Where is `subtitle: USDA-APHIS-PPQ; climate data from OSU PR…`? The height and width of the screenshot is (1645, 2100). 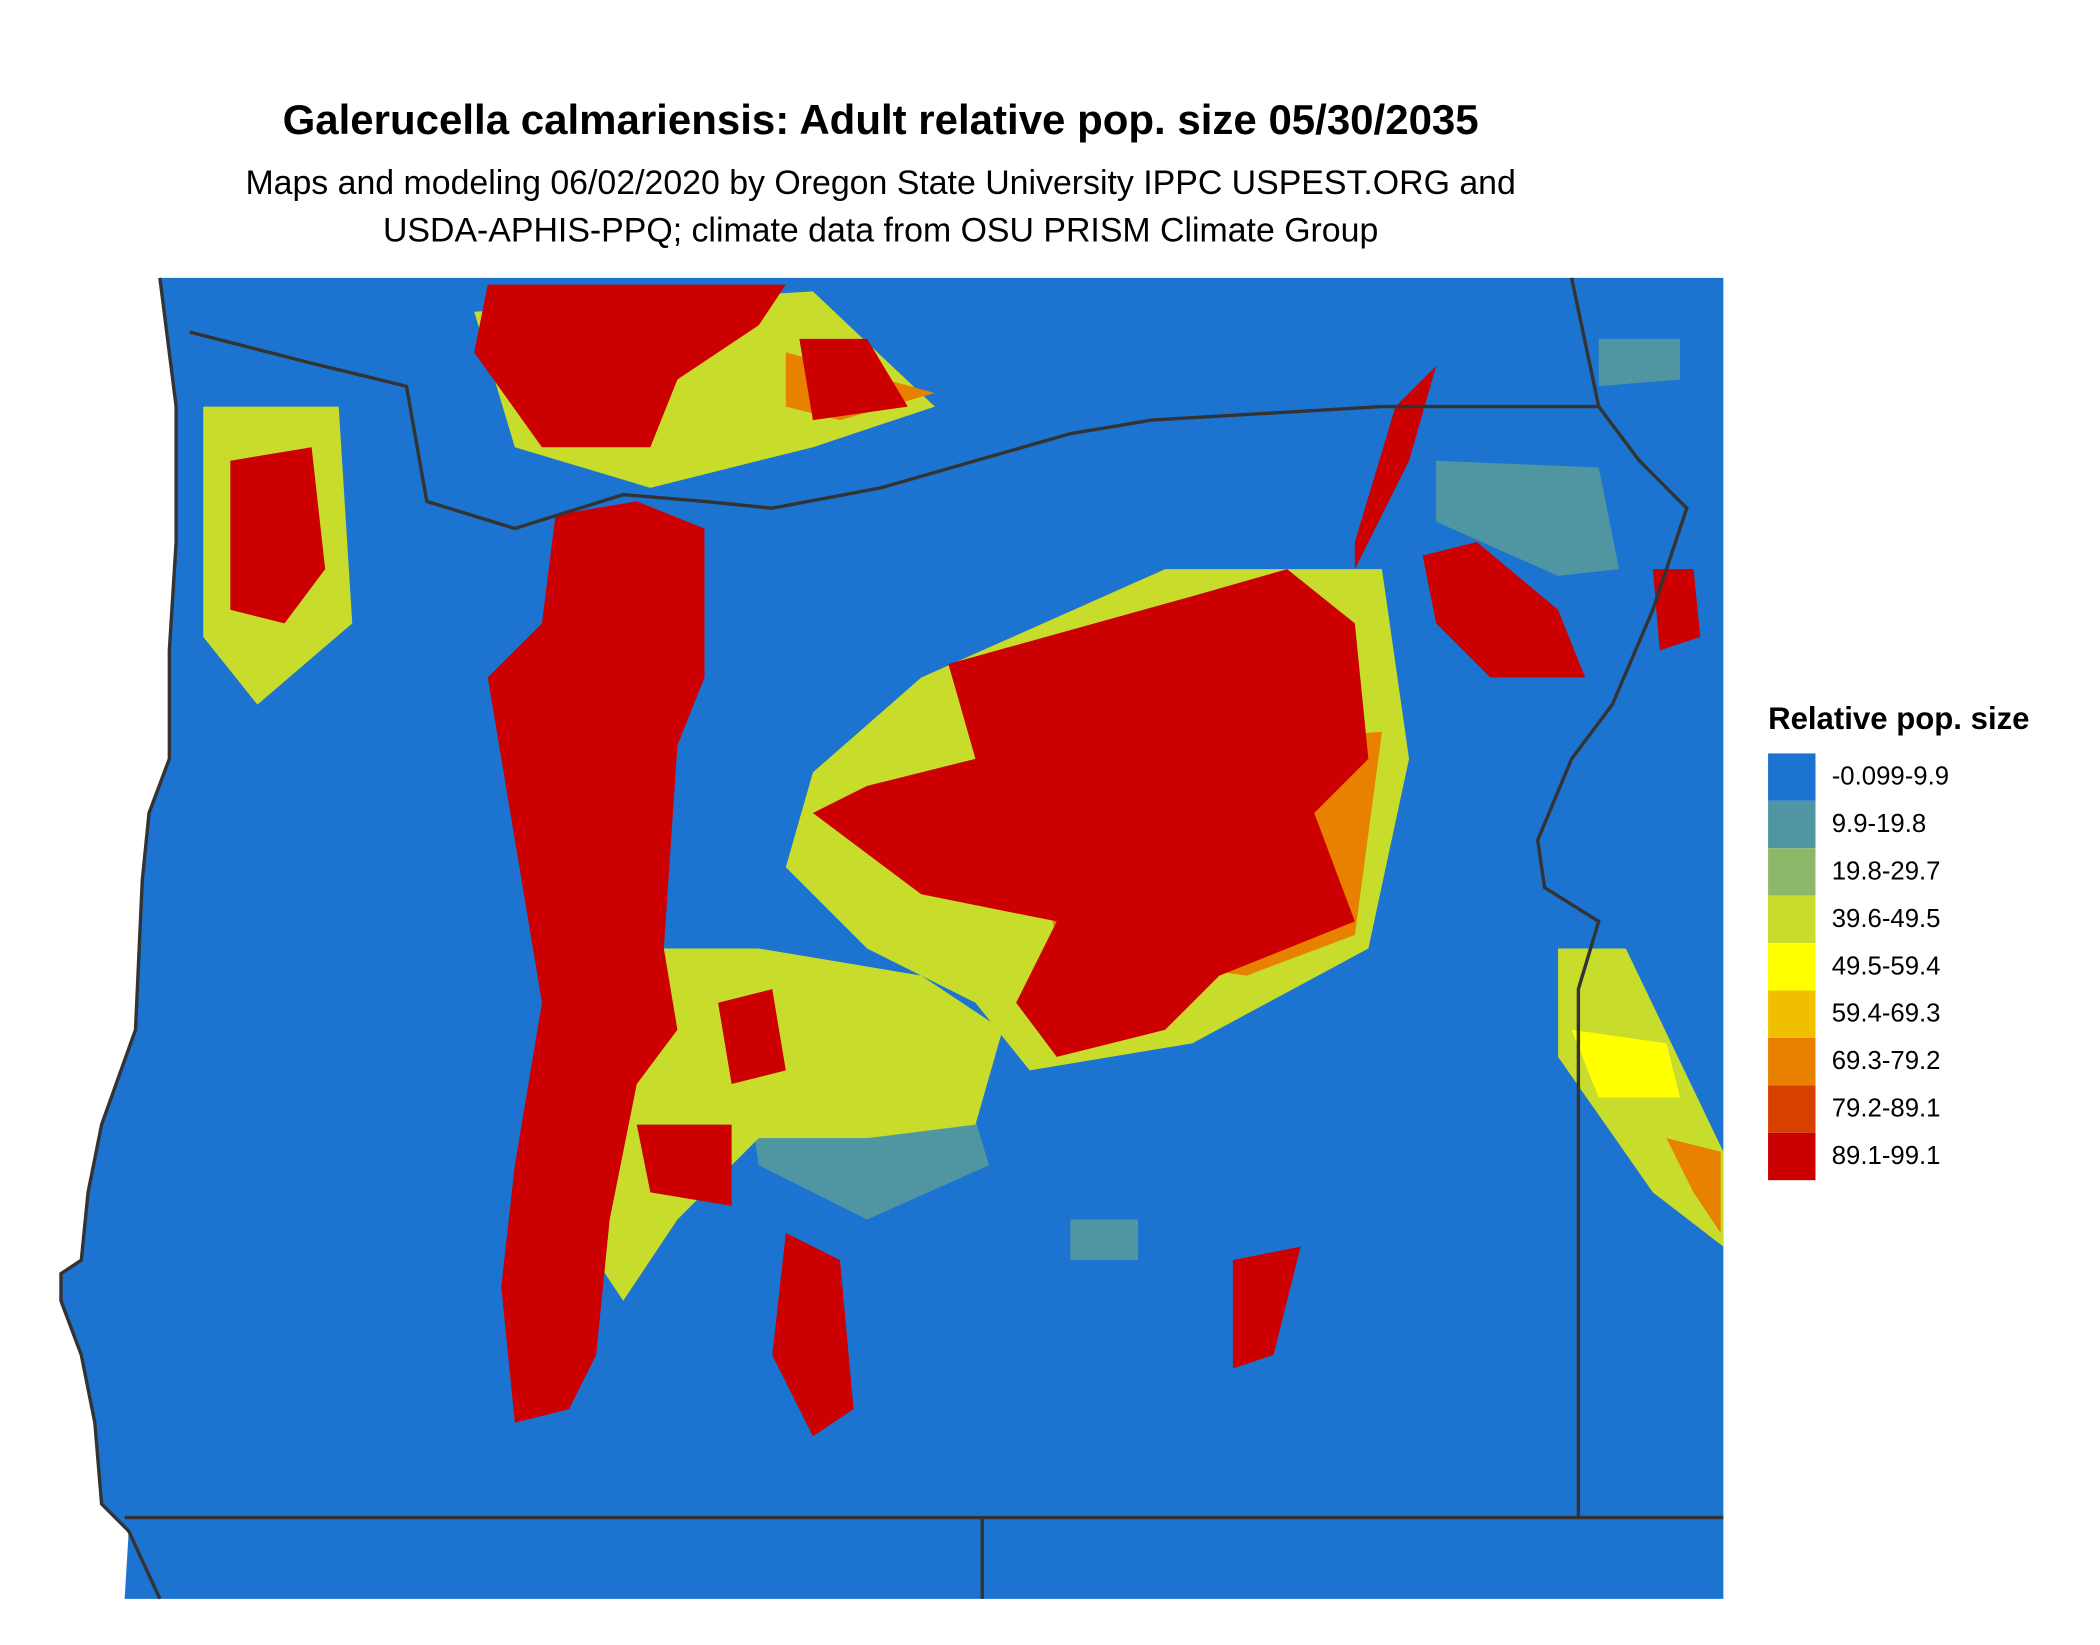
subtitle: USDA-APHIS-PPQ; climate data from OSU PR… is located at coordinates (880, 230).